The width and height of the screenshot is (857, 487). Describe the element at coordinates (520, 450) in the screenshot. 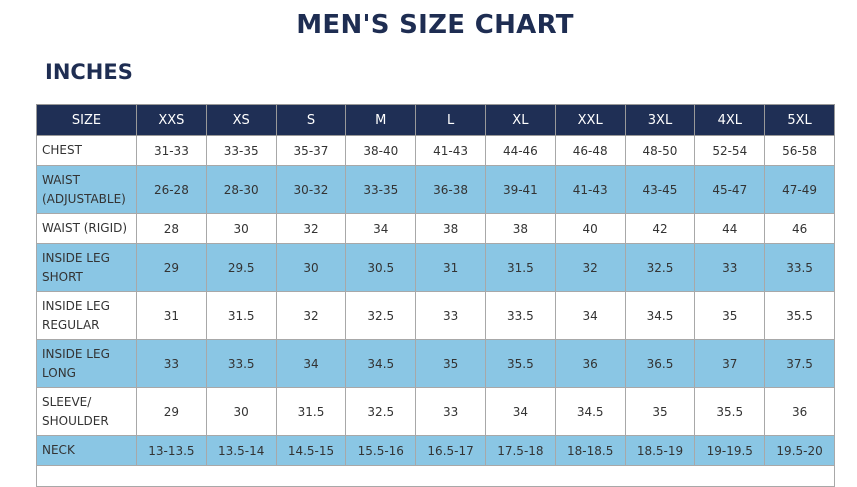

I see `table-cell: 17.5-18` at that location.